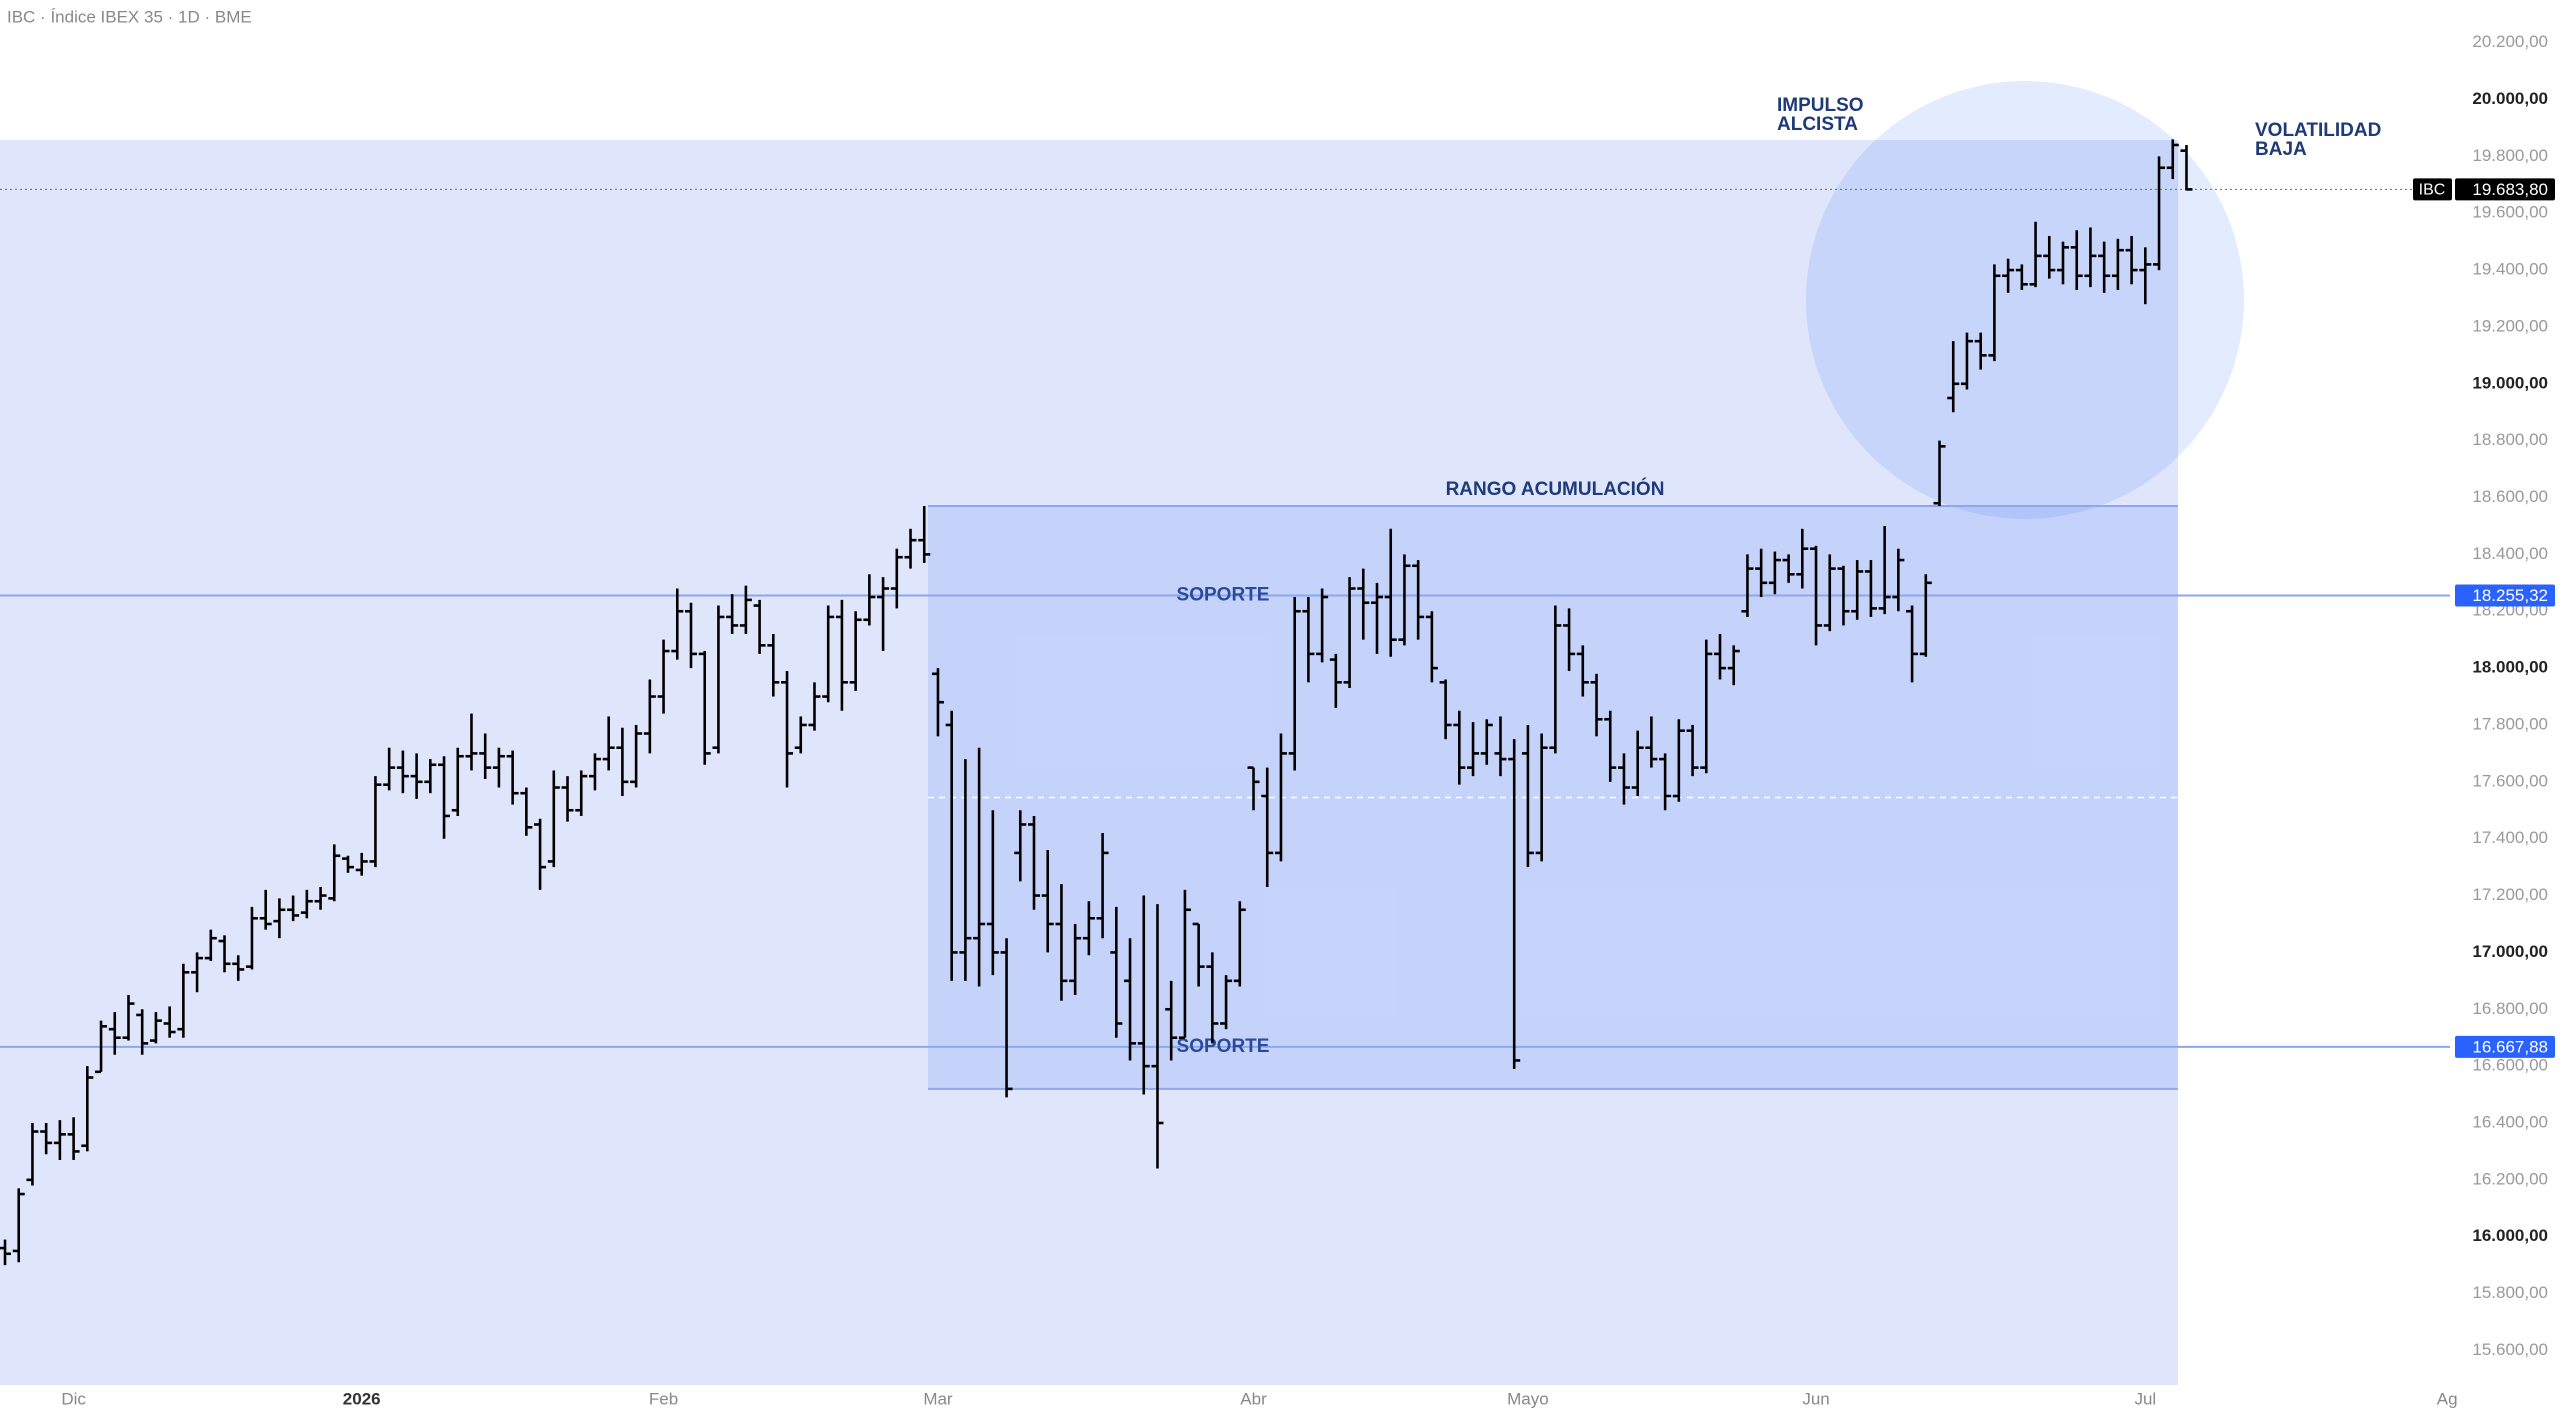 Image resolution: width=2560 pixels, height=1415 pixels. What do you see at coordinates (2510, 382) in the screenshot?
I see `y-tick-label: 19.000,00` at bounding box center [2510, 382].